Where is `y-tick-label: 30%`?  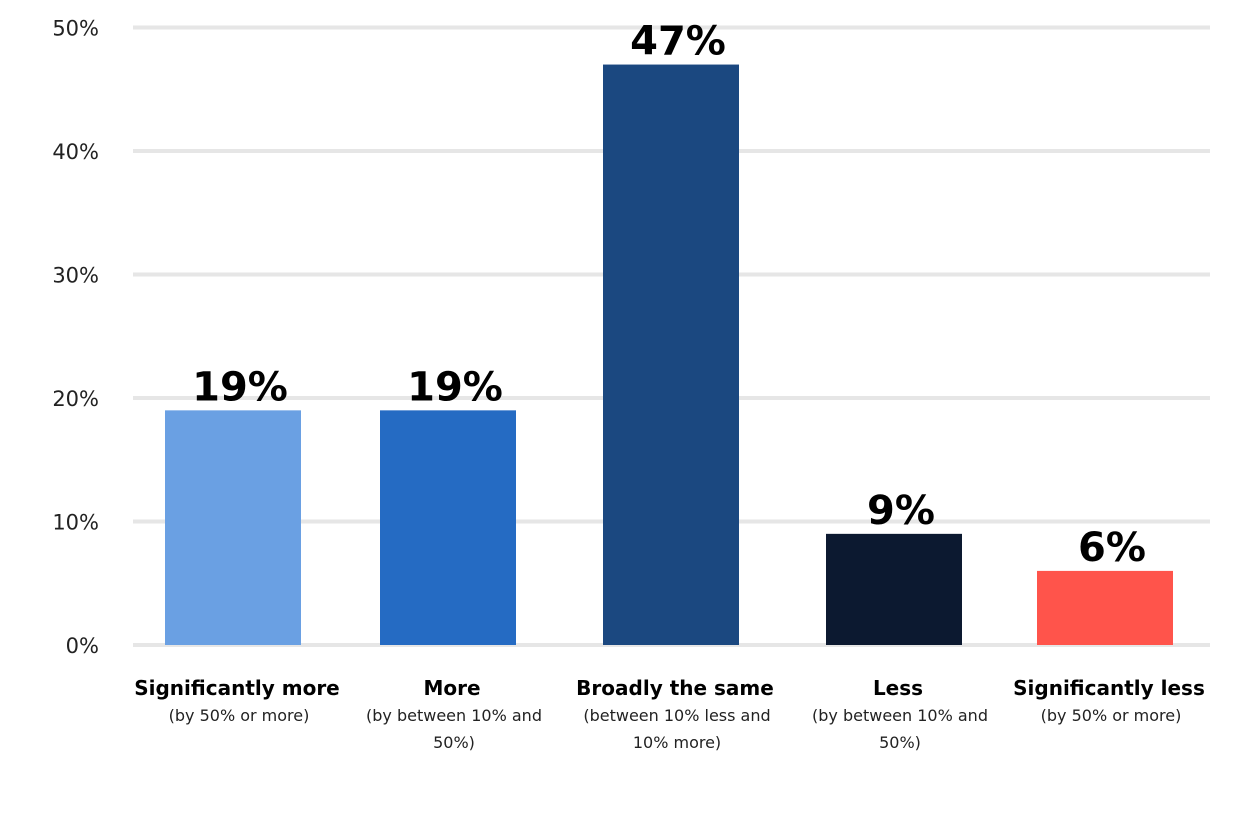
y-tick-label: 30% is located at coordinates (75, 276).